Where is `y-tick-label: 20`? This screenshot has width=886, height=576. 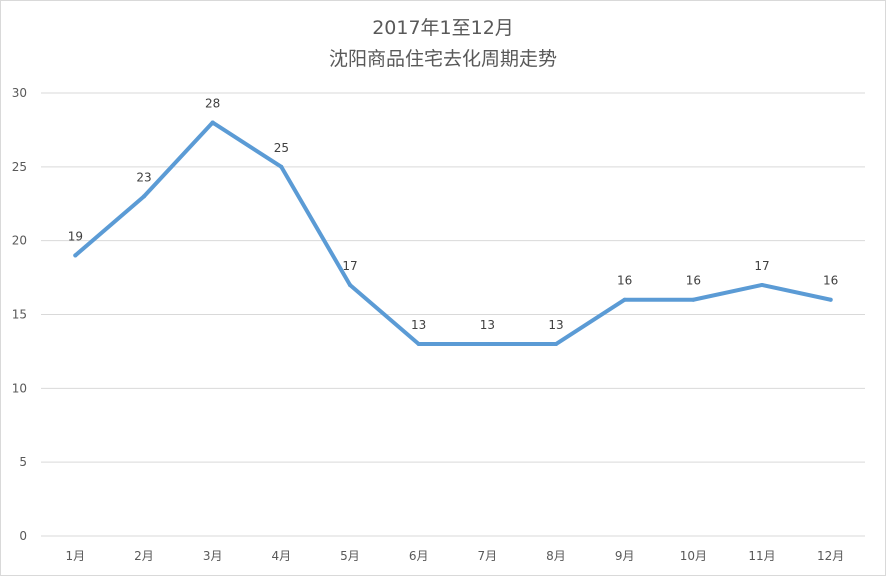 y-tick-label: 20 is located at coordinates (19, 241).